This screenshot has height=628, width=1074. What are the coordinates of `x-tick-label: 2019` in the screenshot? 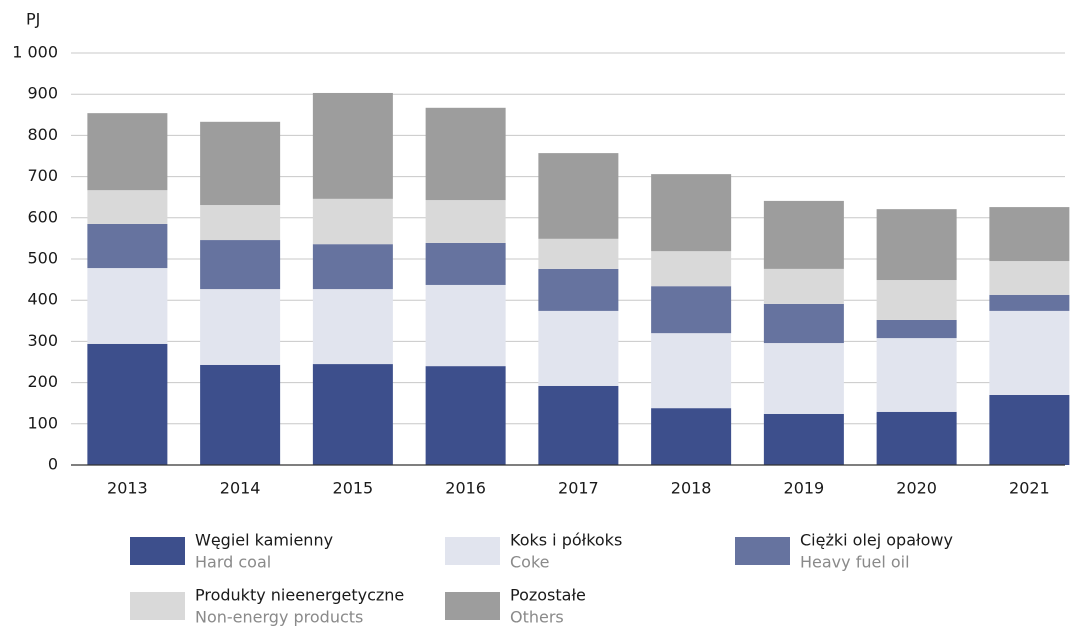 It's located at (804, 488).